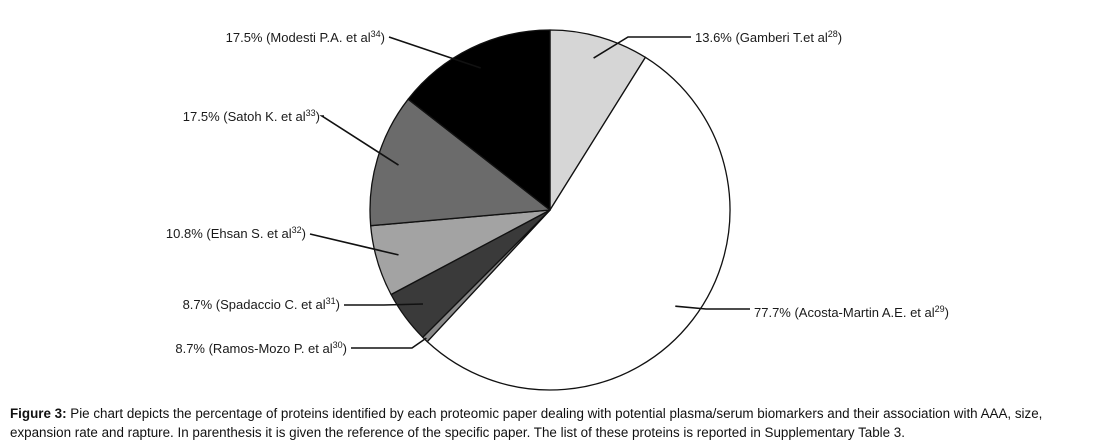 The height and width of the screenshot is (446, 1107). What do you see at coordinates (761, 37) in the screenshot?
I see `slice-label-text: 13.6% (Gamberi T.et al` at bounding box center [761, 37].